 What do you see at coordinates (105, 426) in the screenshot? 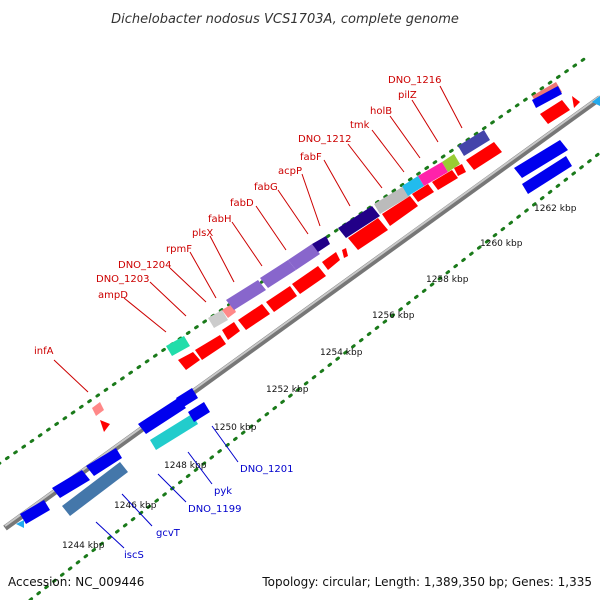
I see `gene-infA-arrow` at bounding box center [105, 426].